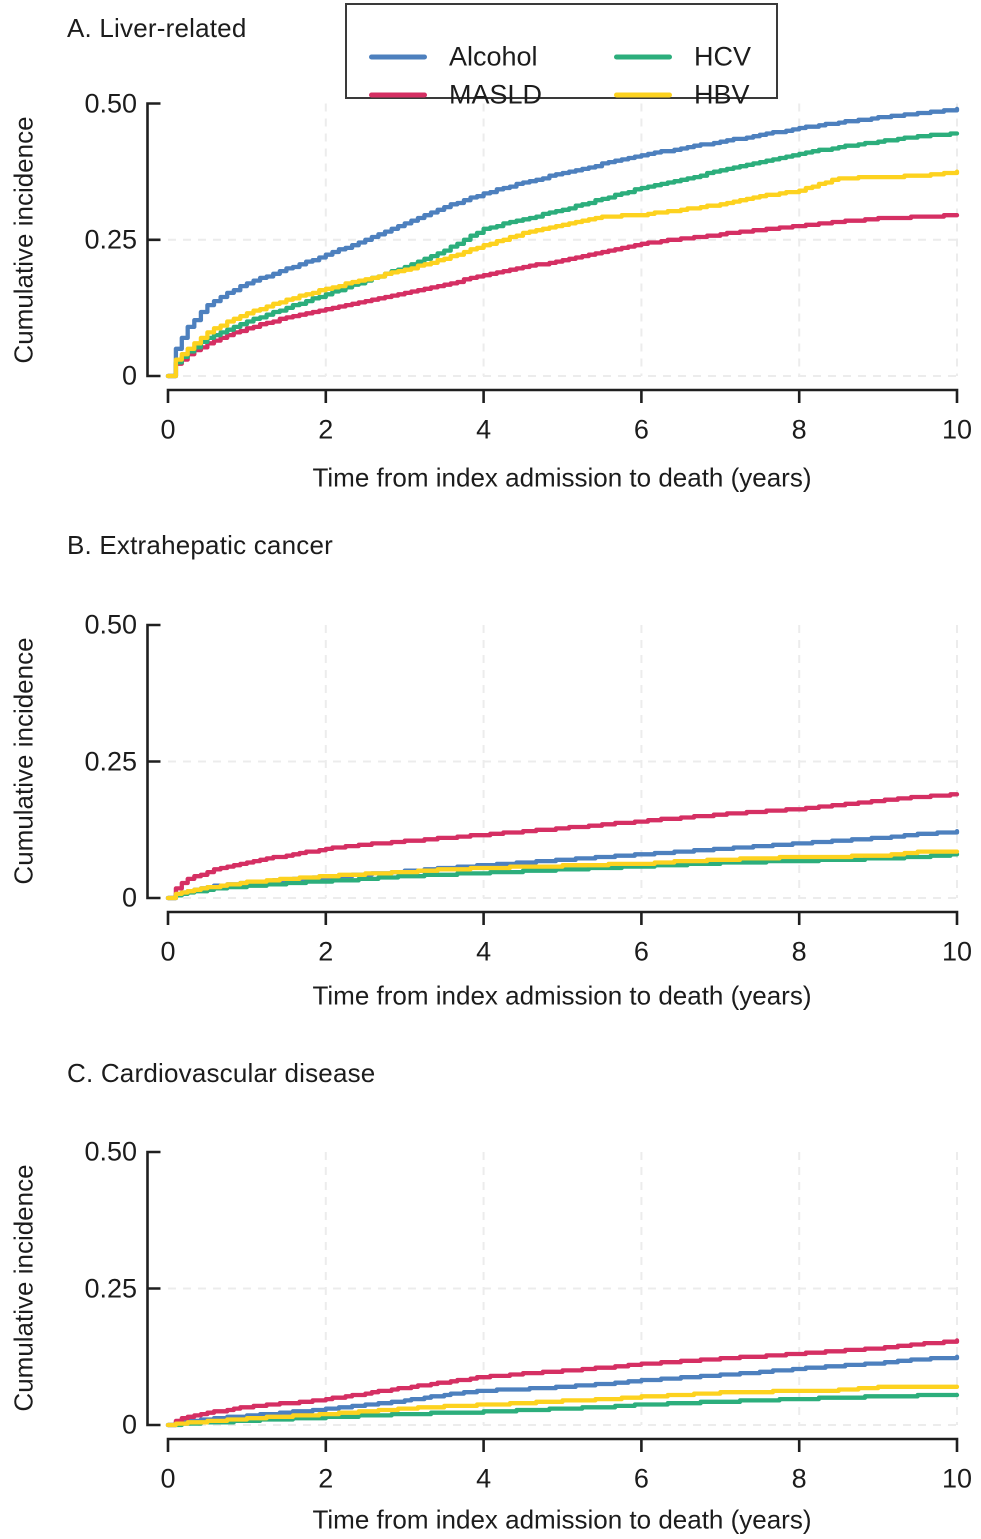  Describe the element at coordinates (23, 1288) in the screenshot. I see `panel-c-y-axis-label: Cumulative incidence` at that location.